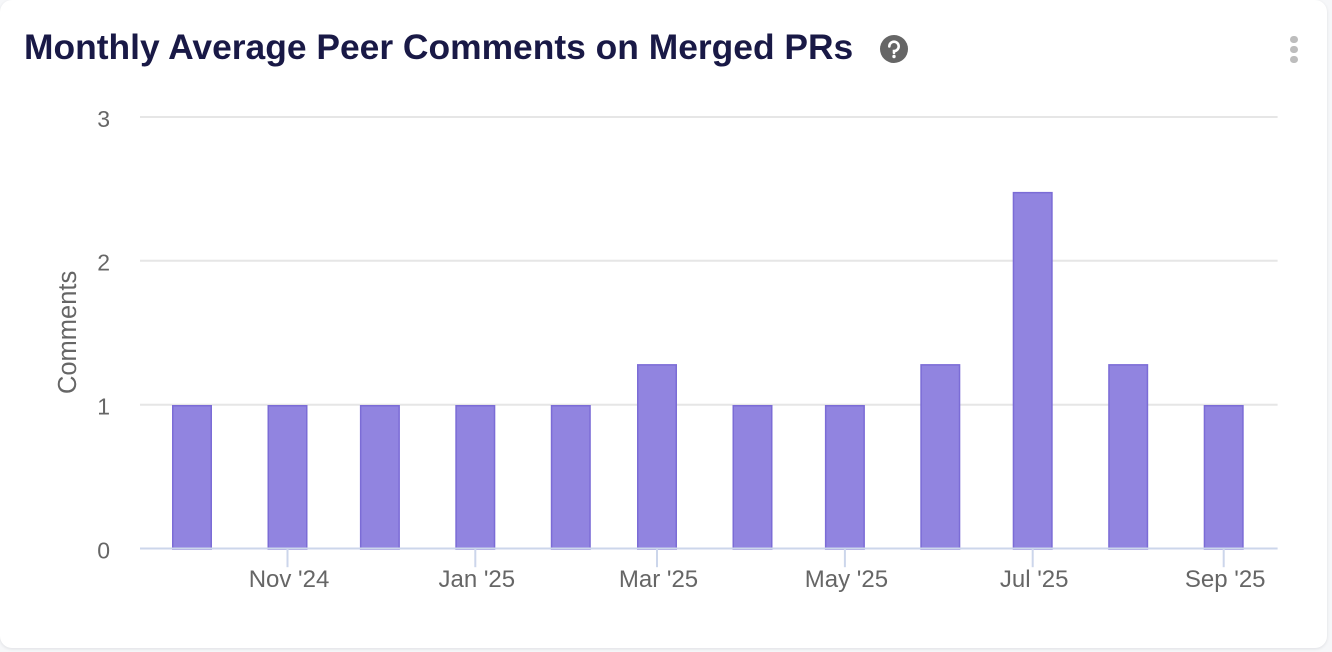 The image size is (1332, 652). What do you see at coordinates (1034, 579) in the screenshot?
I see `svg-text: Jul '25` at bounding box center [1034, 579].